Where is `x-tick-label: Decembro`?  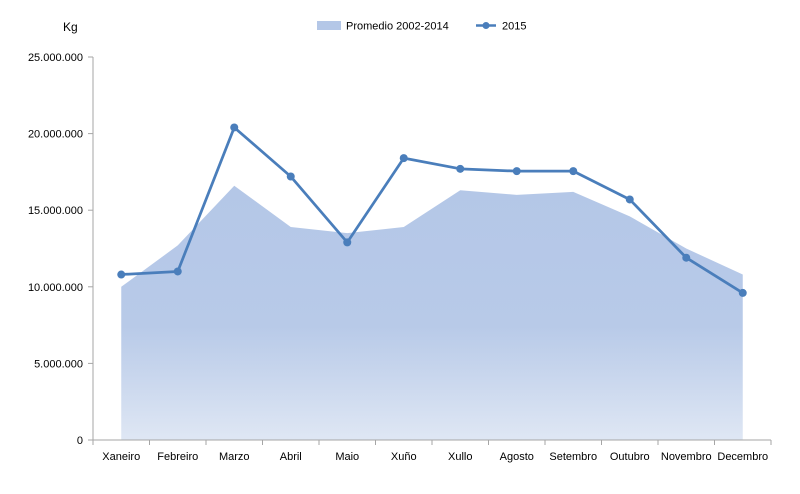
x-tick-label: Decembro is located at coordinates (742, 457).